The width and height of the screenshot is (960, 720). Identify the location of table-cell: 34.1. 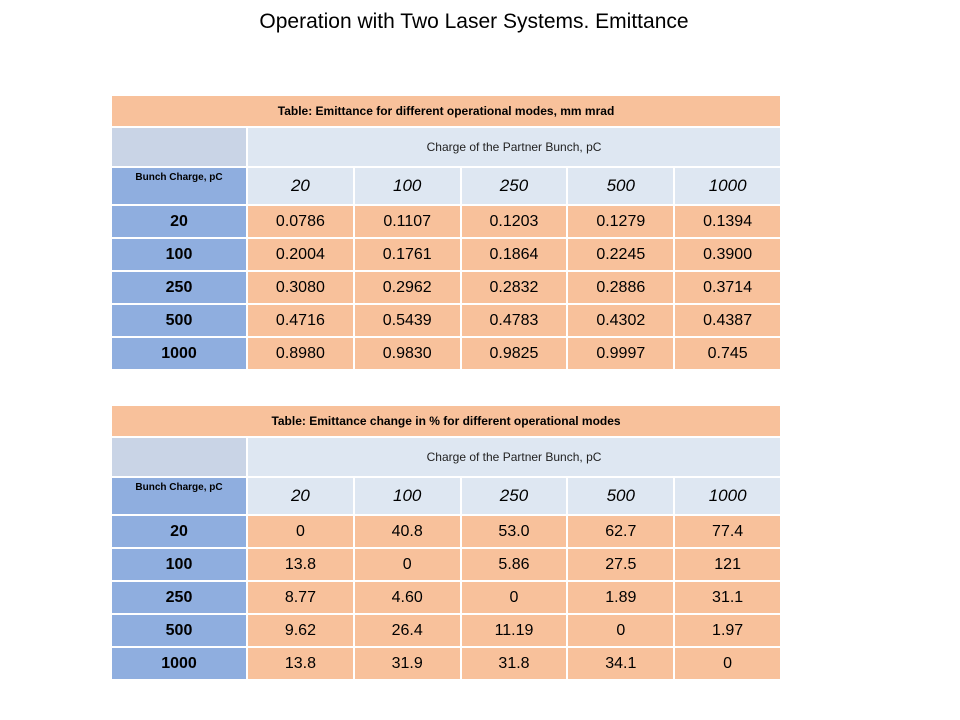
(621, 663).